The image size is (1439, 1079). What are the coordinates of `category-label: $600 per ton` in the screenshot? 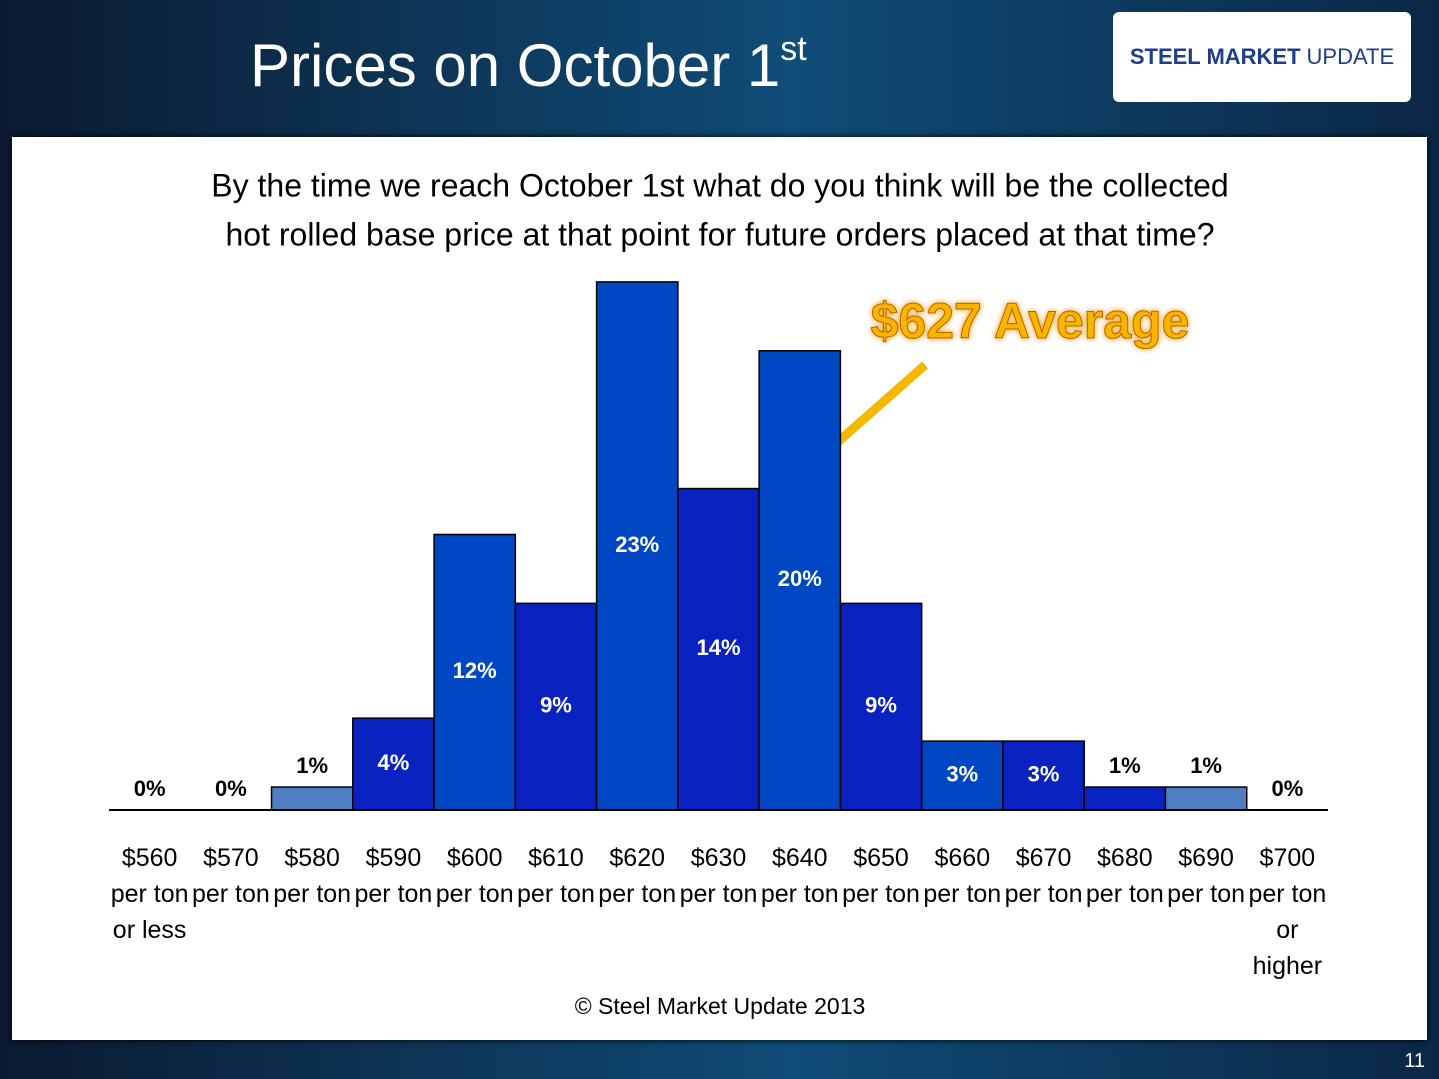 It's located at (474, 876).